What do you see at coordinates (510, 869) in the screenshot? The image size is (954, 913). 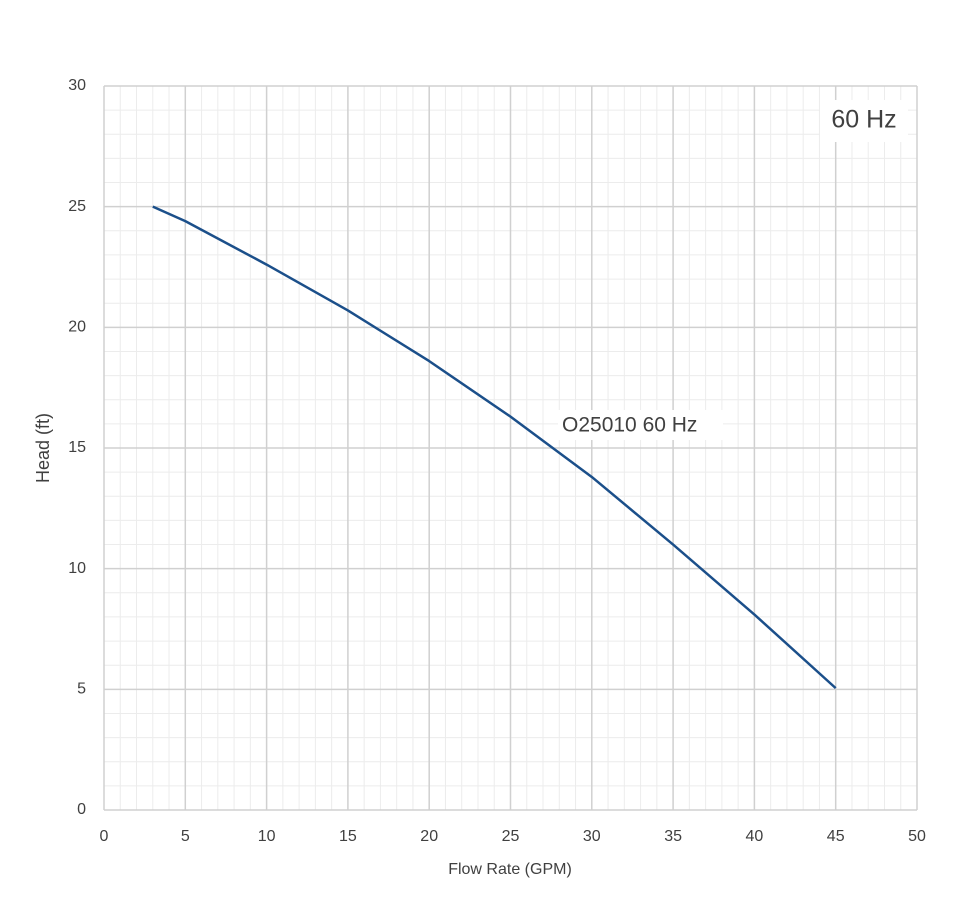 I see `x-axis-label: Flow Rate (GPM)` at bounding box center [510, 869].